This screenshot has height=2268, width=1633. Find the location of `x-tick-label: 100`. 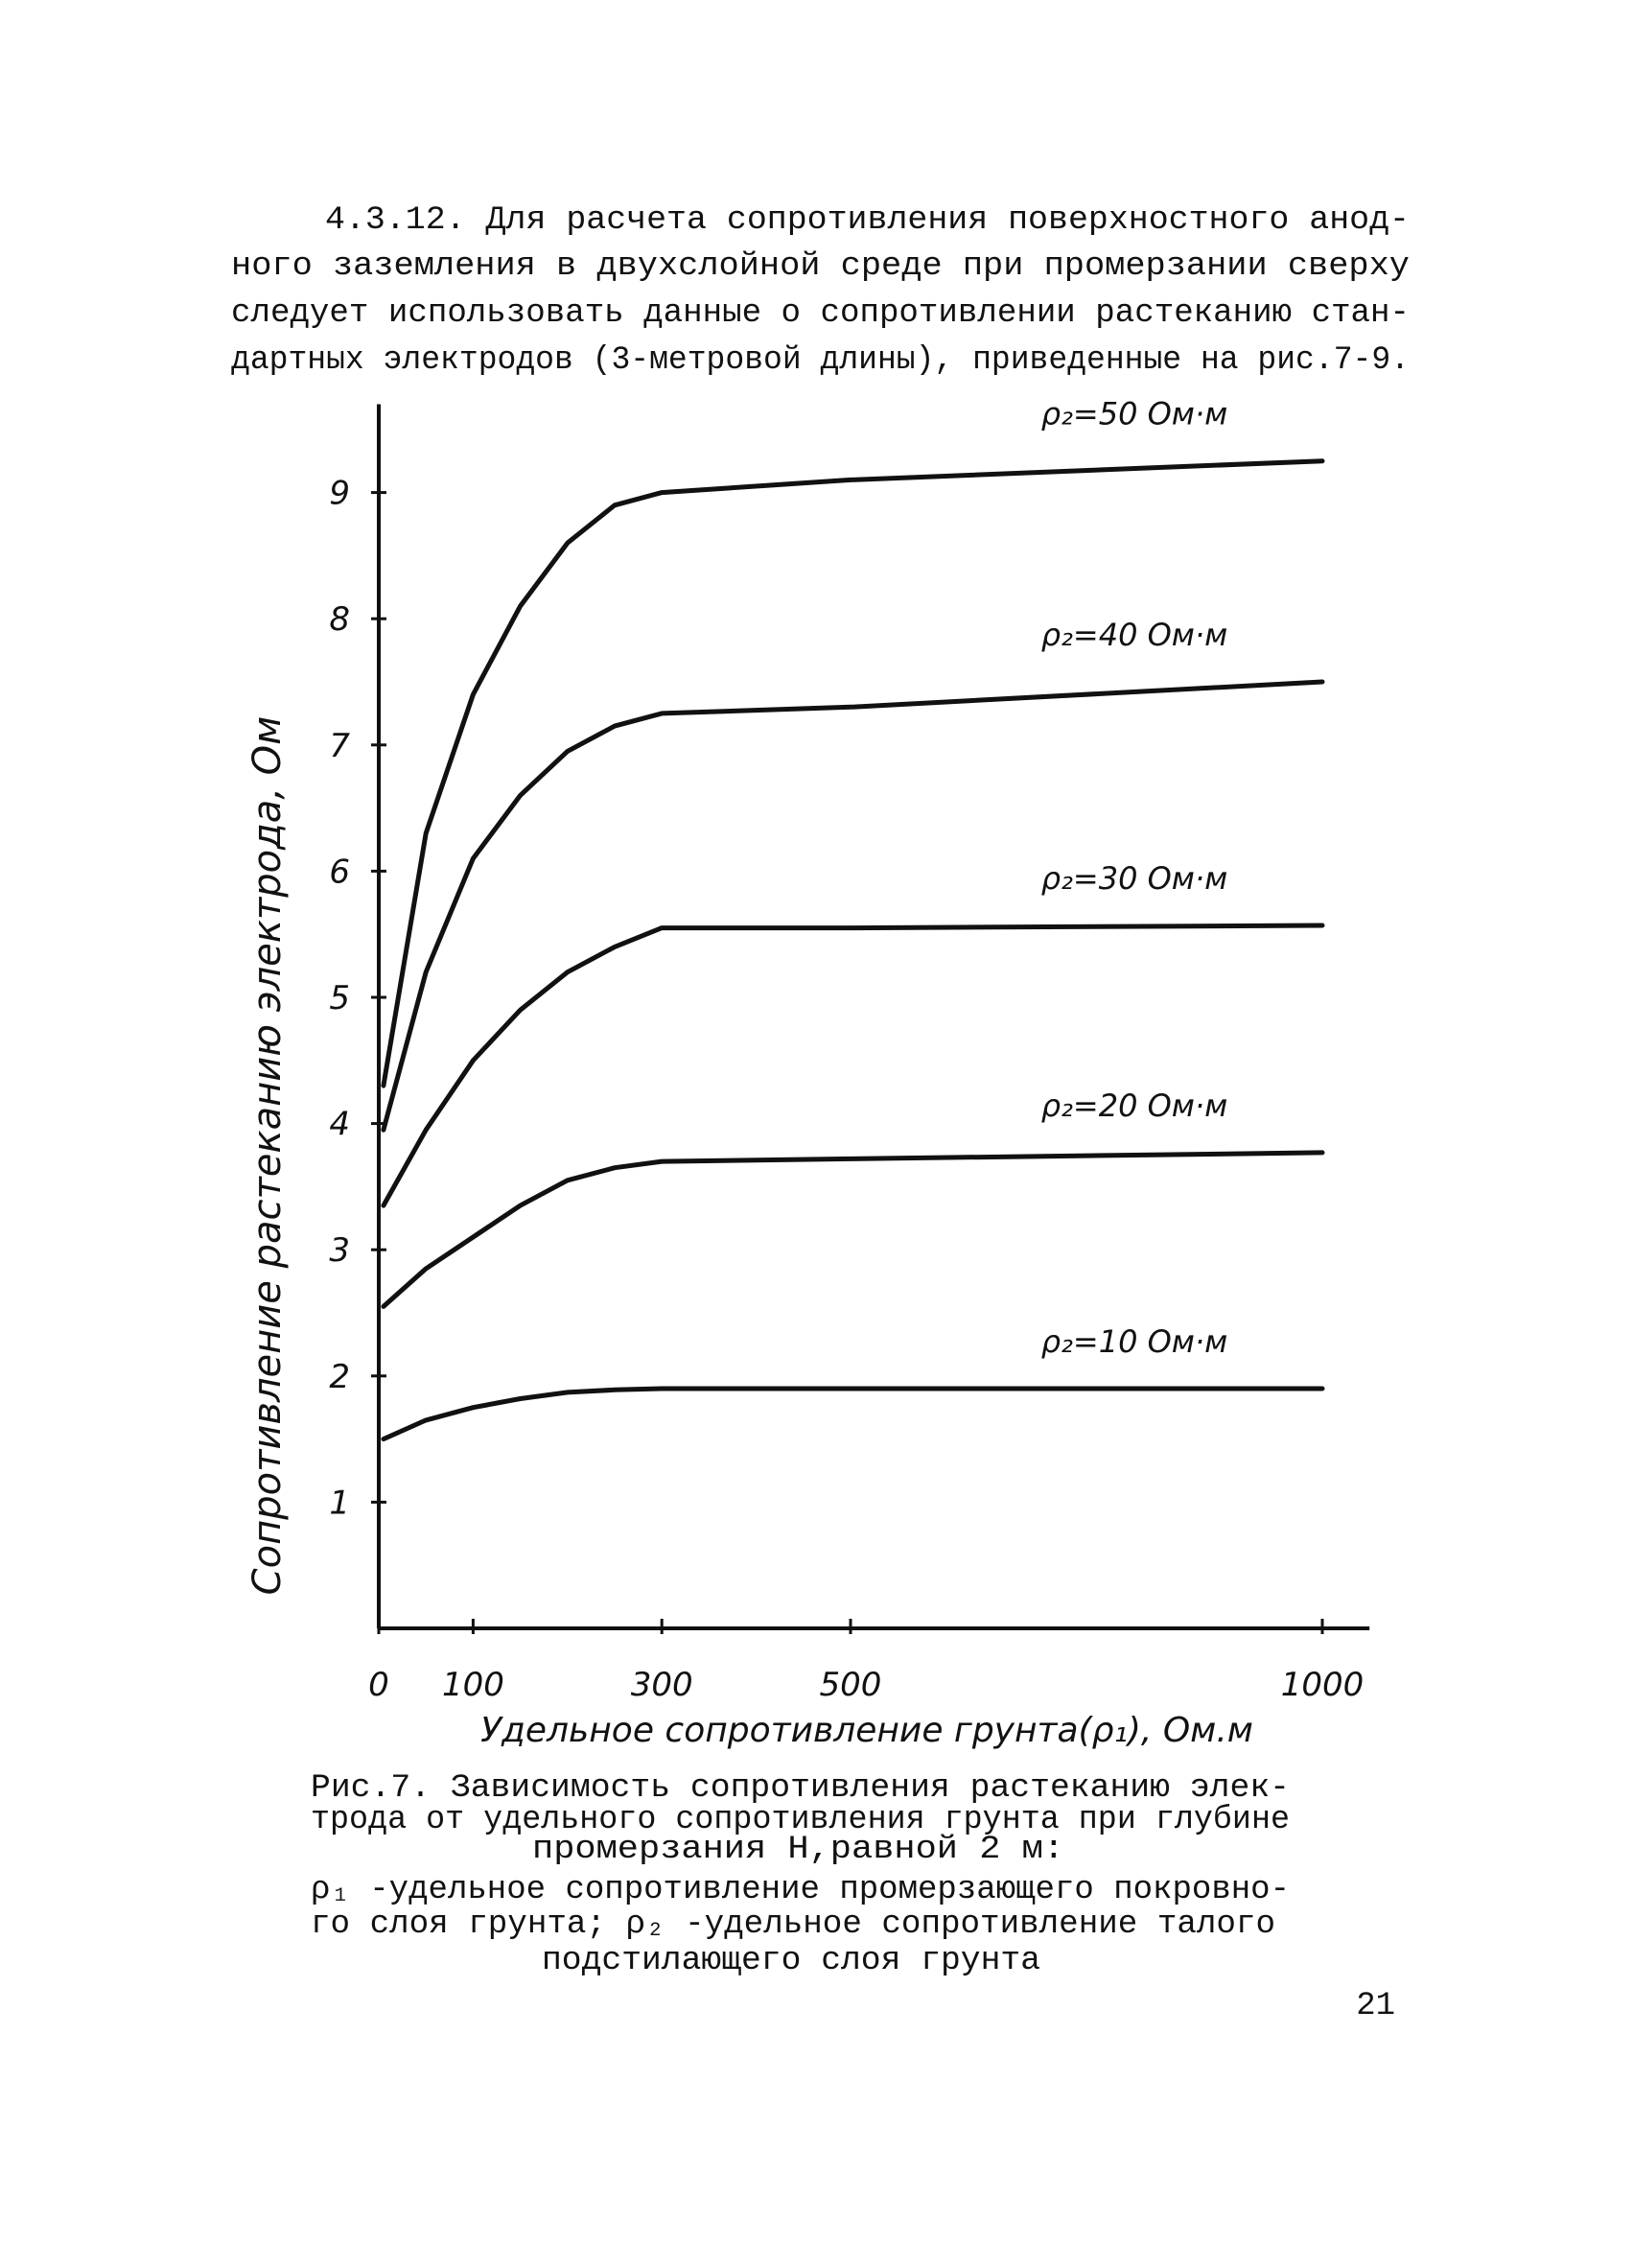

x-tick-label: 100 is located at coordinates (473, 1685).